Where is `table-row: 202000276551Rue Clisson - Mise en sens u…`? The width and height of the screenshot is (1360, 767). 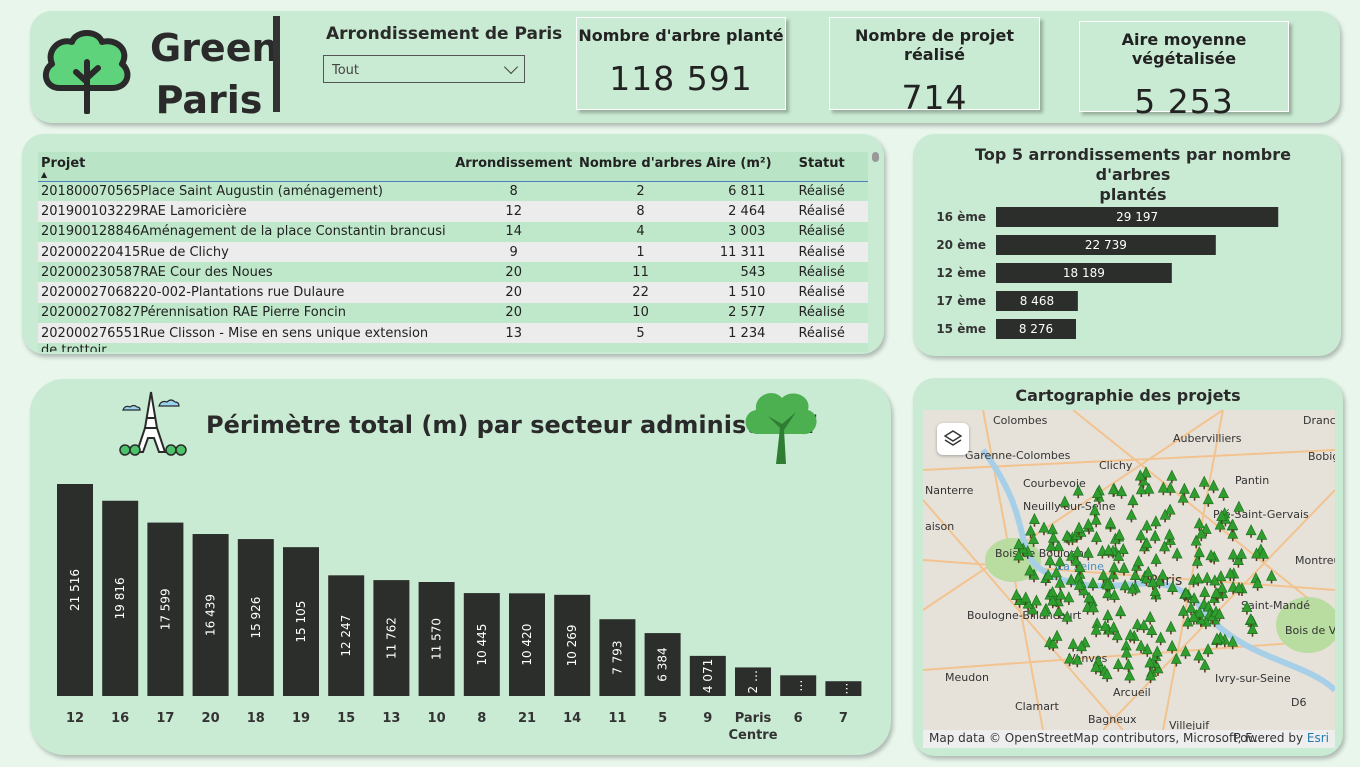 table-row: 202000276551Rue Clisson - Mise en sens u… is located at coordinates (453, 333).